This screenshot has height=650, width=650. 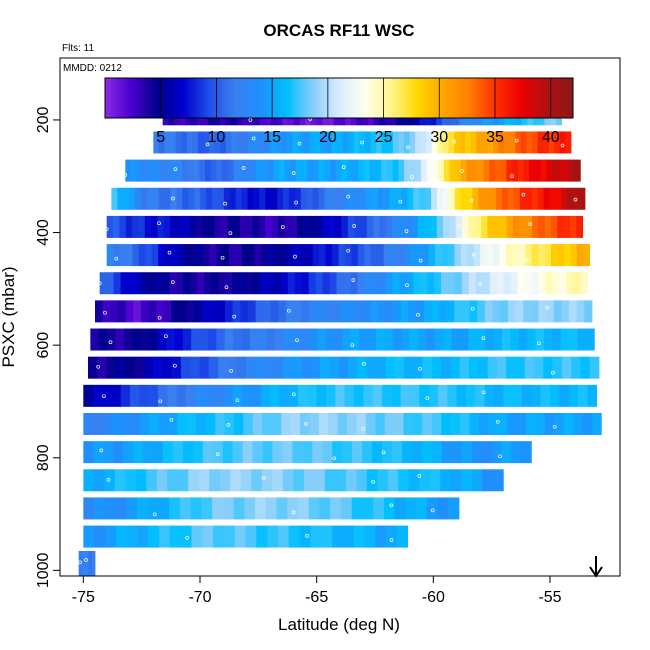 I want to click on y-tick-label: 1000, so click(x=43, y=570).